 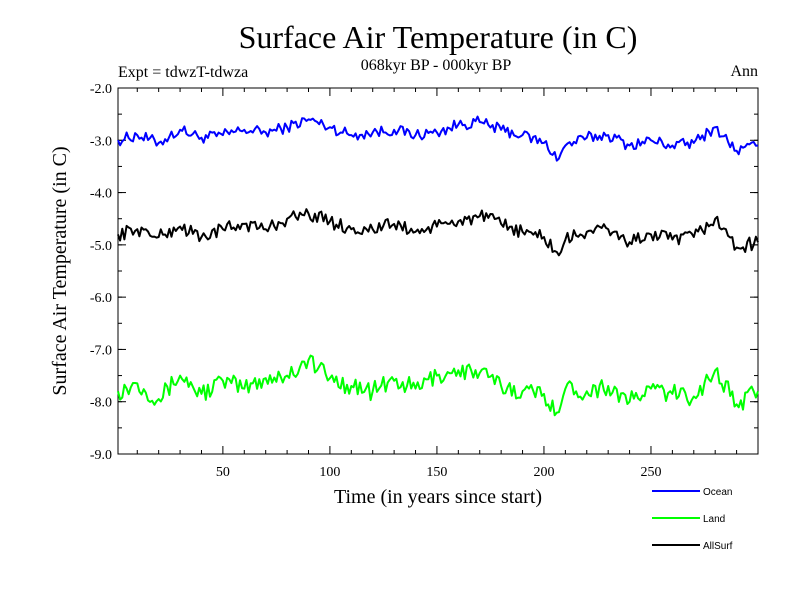 I want to click on x-tick-label: 100, so click(x=329, y=472).